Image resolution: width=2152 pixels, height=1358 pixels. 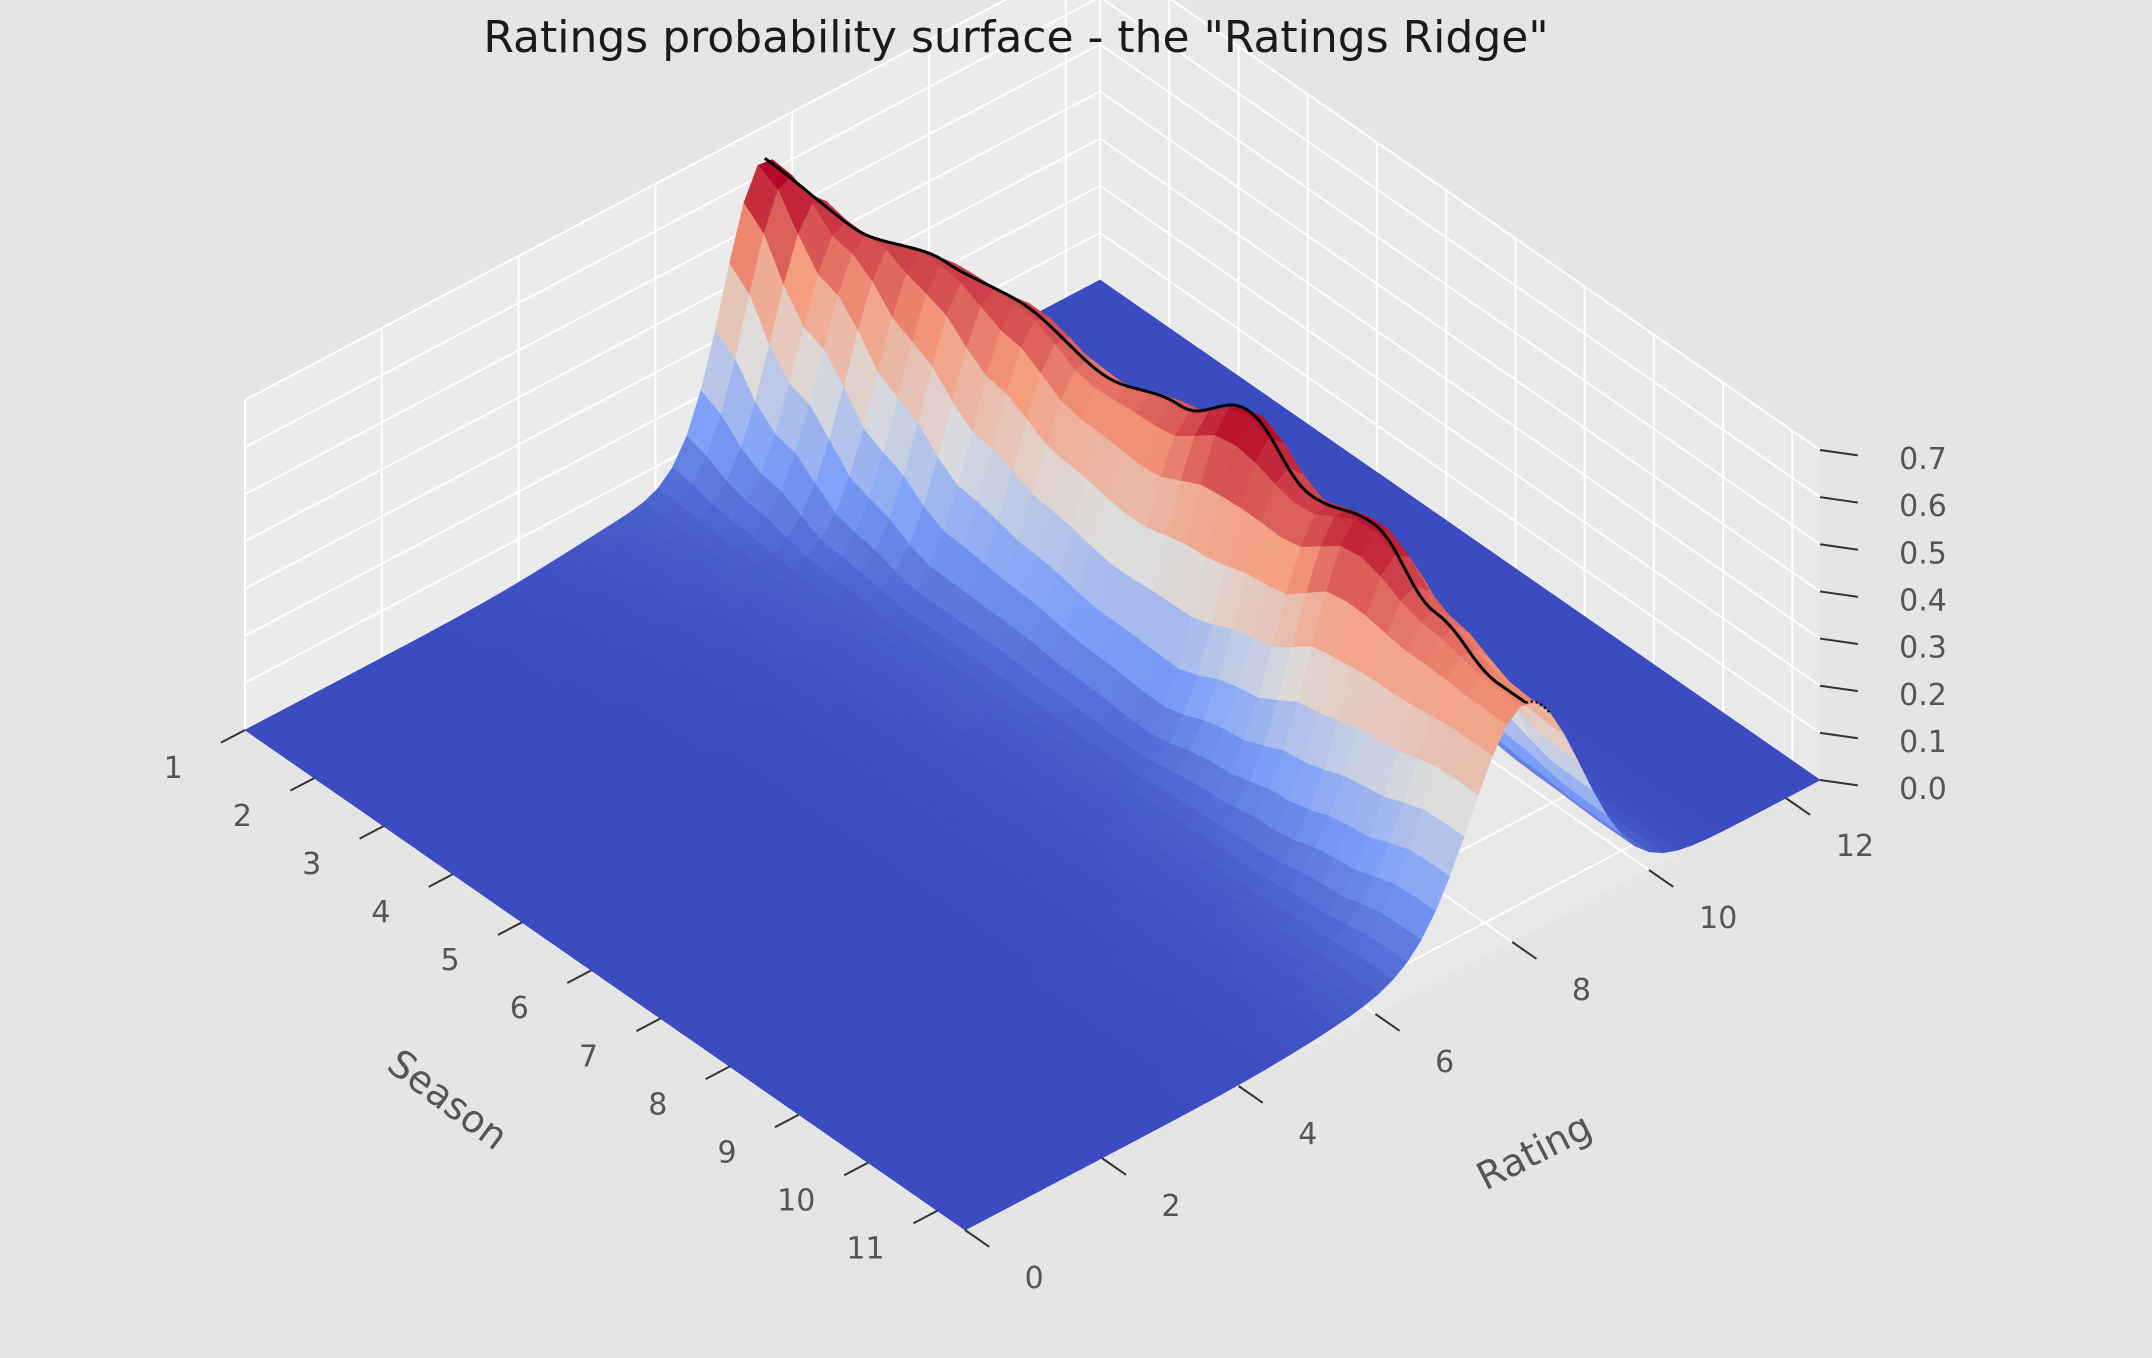 What do you see at coordinates (657, 1104) in the screenshot?
I see `season-tick-label: 8` at bounding box center [657, 1104].